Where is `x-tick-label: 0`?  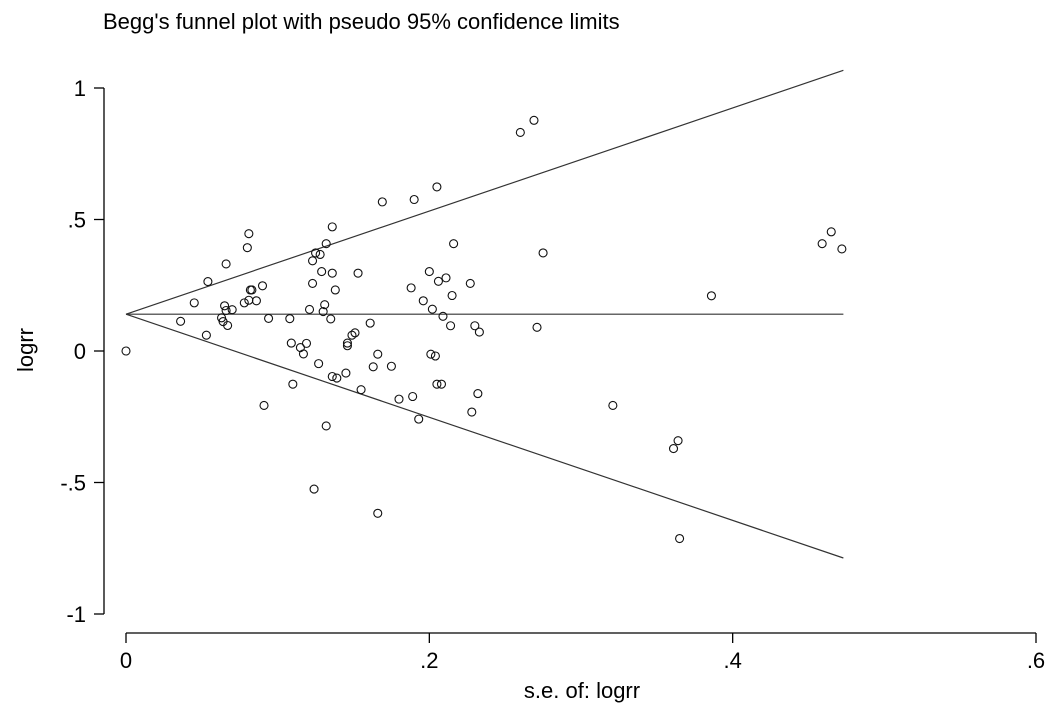 x-tick-label: 0 is located at coordinates (126, 660).